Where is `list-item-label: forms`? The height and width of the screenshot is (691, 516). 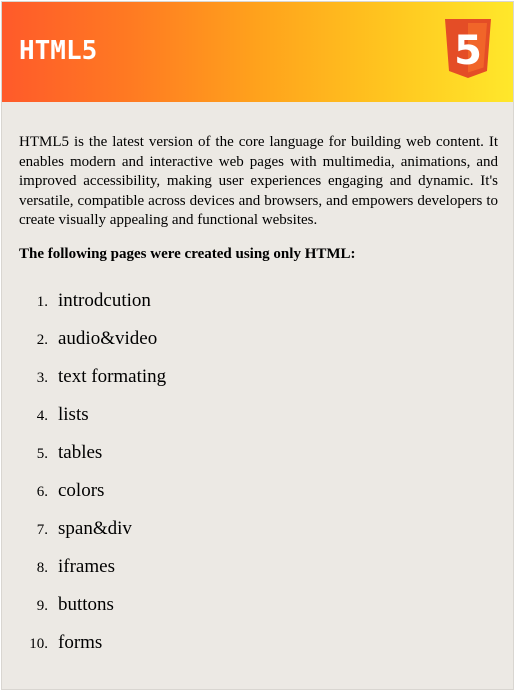 list-item-label: forms is located at coordinates (80, 642).